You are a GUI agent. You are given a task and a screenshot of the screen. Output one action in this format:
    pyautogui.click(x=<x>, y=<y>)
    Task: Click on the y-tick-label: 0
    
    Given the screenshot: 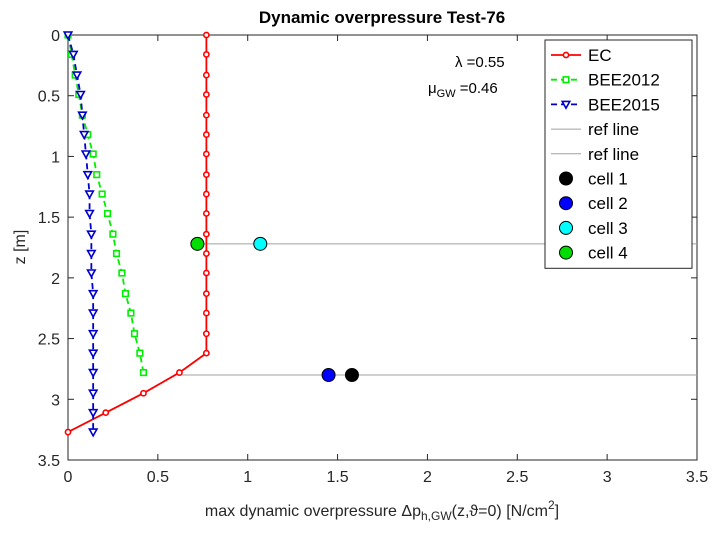 What is the action you would take?
    pyautogui.click(x=55, y=36)
    